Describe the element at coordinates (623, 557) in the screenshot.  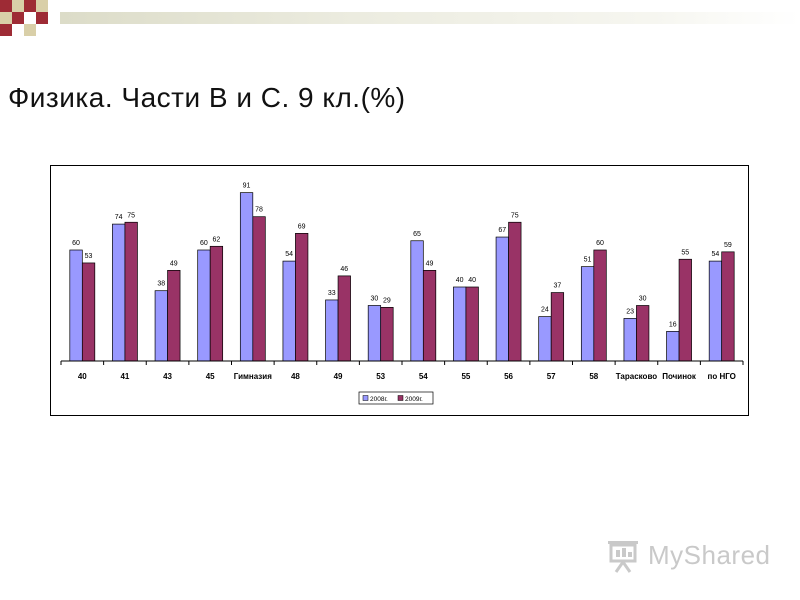
I see `presentation-board-icon` at that location.